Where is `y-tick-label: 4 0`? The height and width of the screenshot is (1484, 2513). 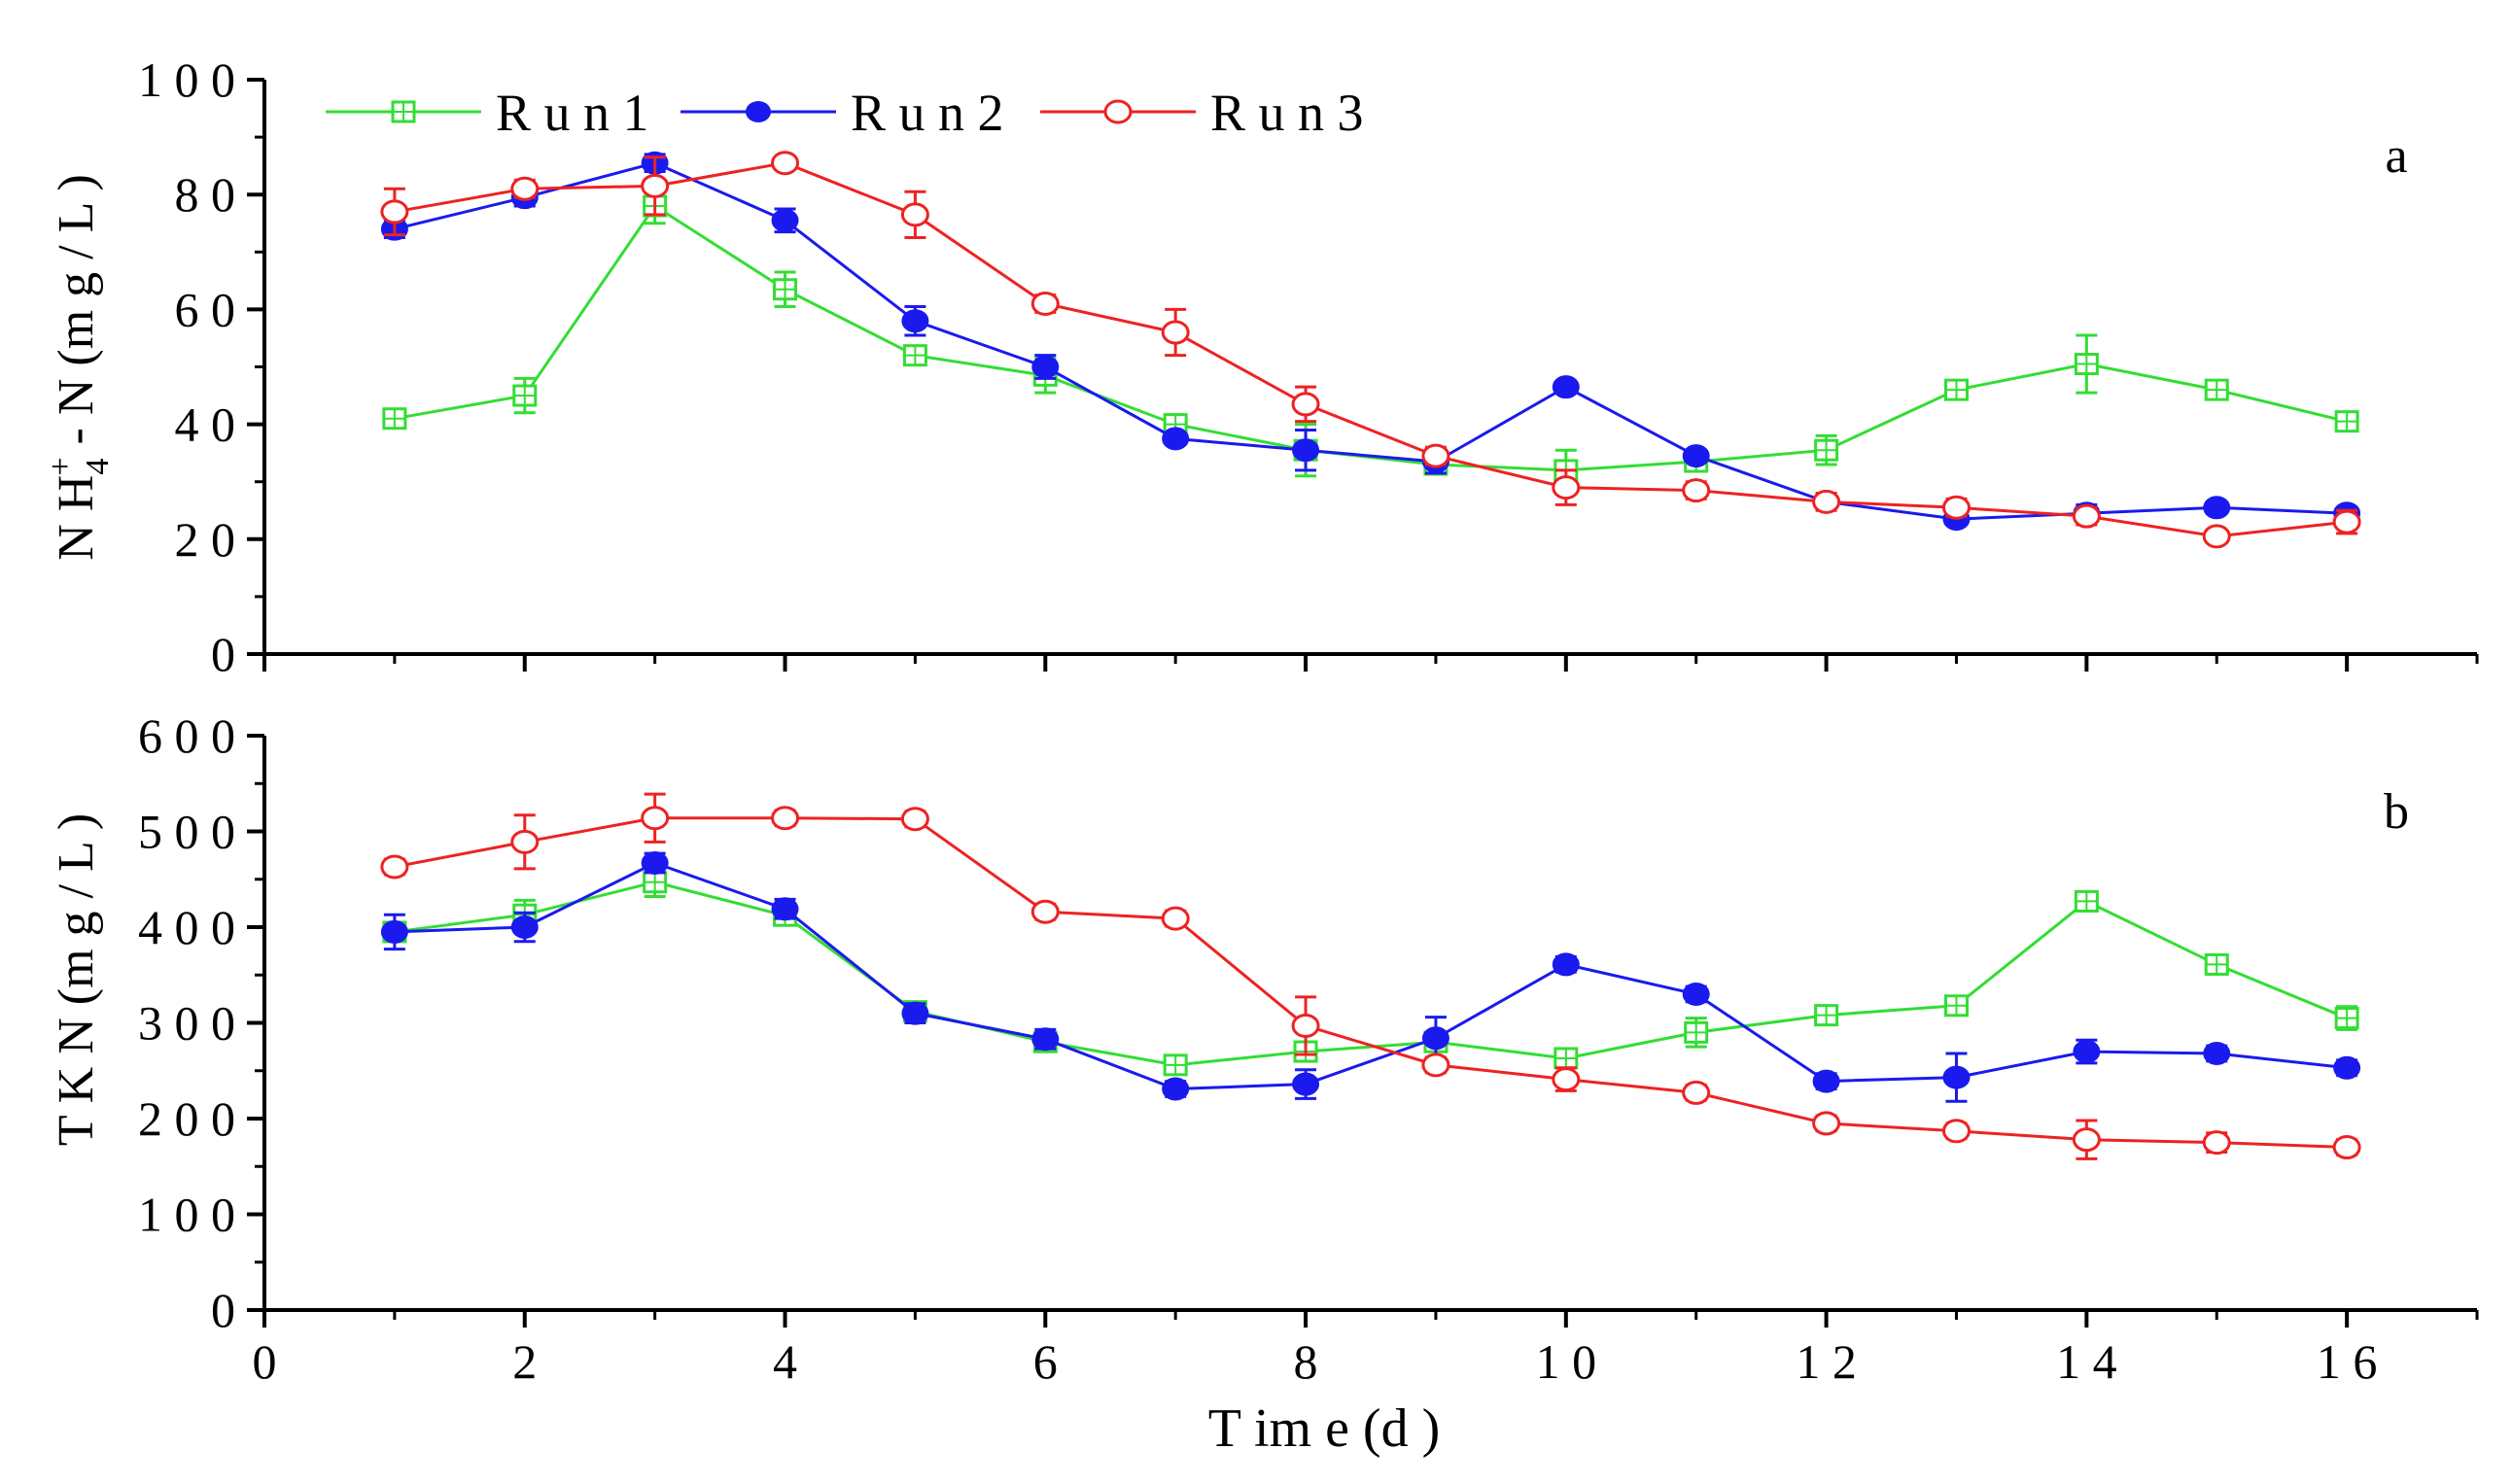 y-tick-label: 4 0 is located at coordinates (206, 424).